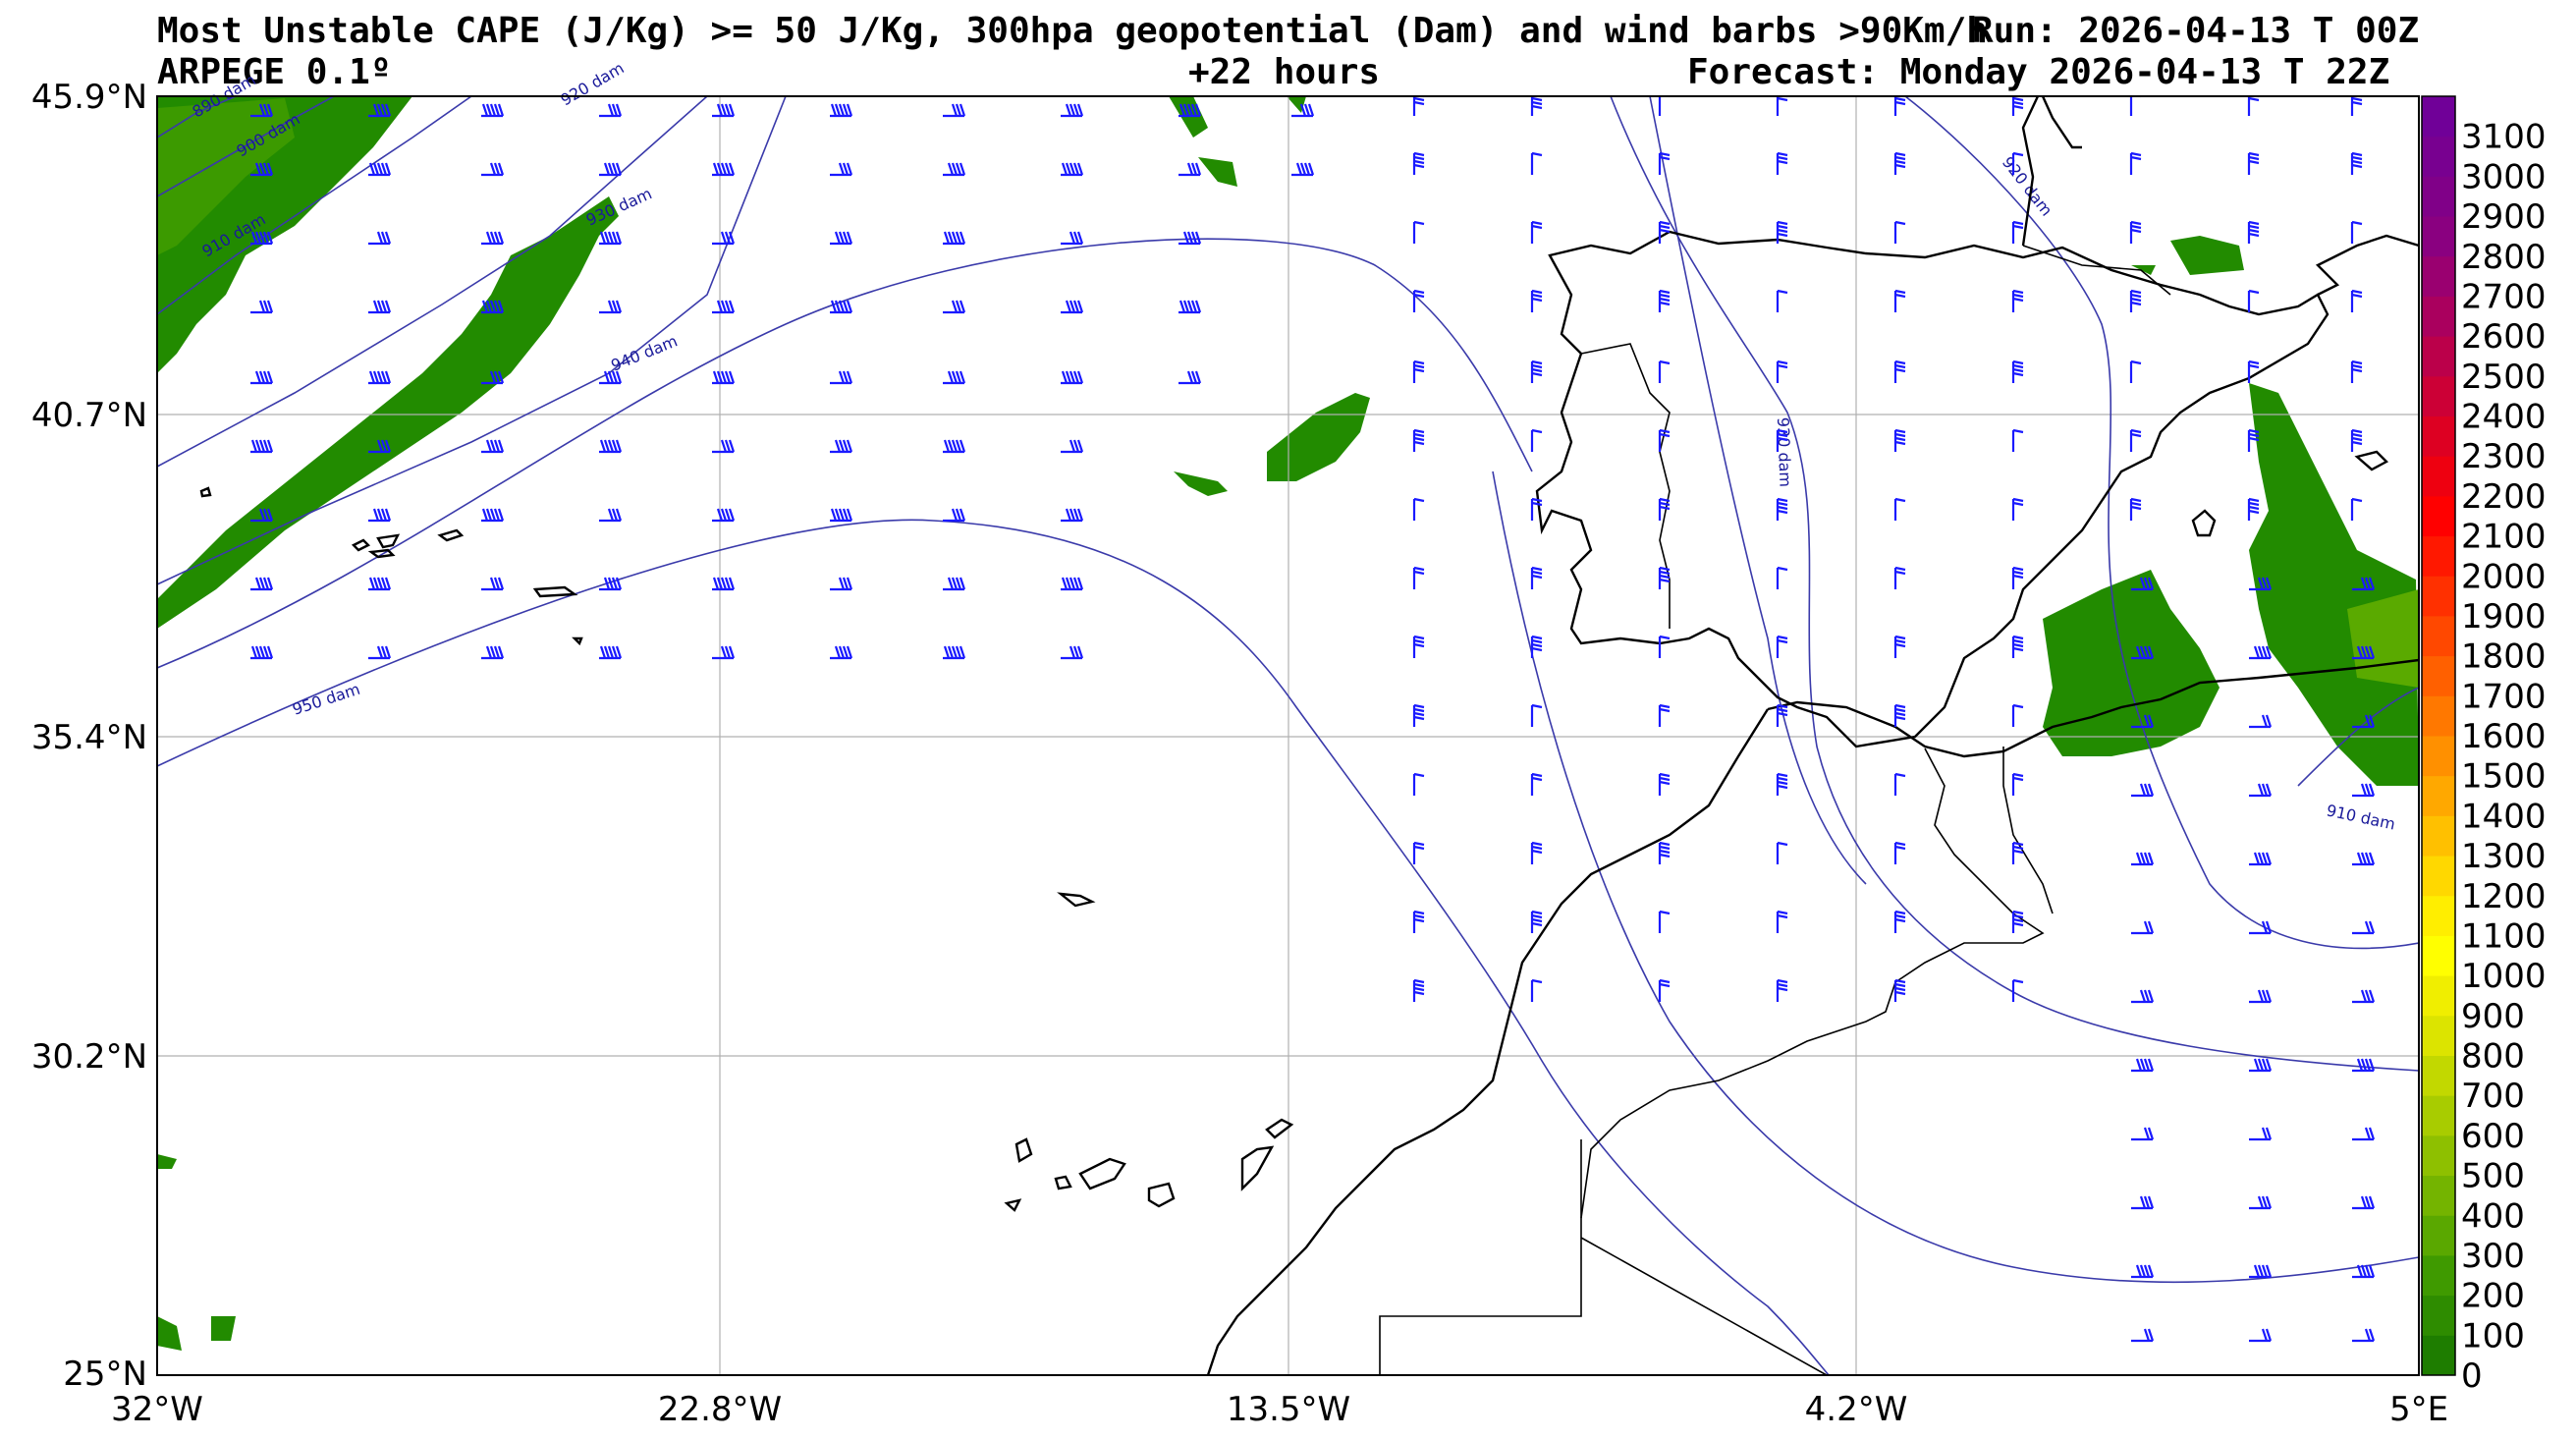  What do you see at coordinates (2493, 1136) in the screenshot?
I see `colorbar-tick-label: 600` at bounding box center [2493, 1136].